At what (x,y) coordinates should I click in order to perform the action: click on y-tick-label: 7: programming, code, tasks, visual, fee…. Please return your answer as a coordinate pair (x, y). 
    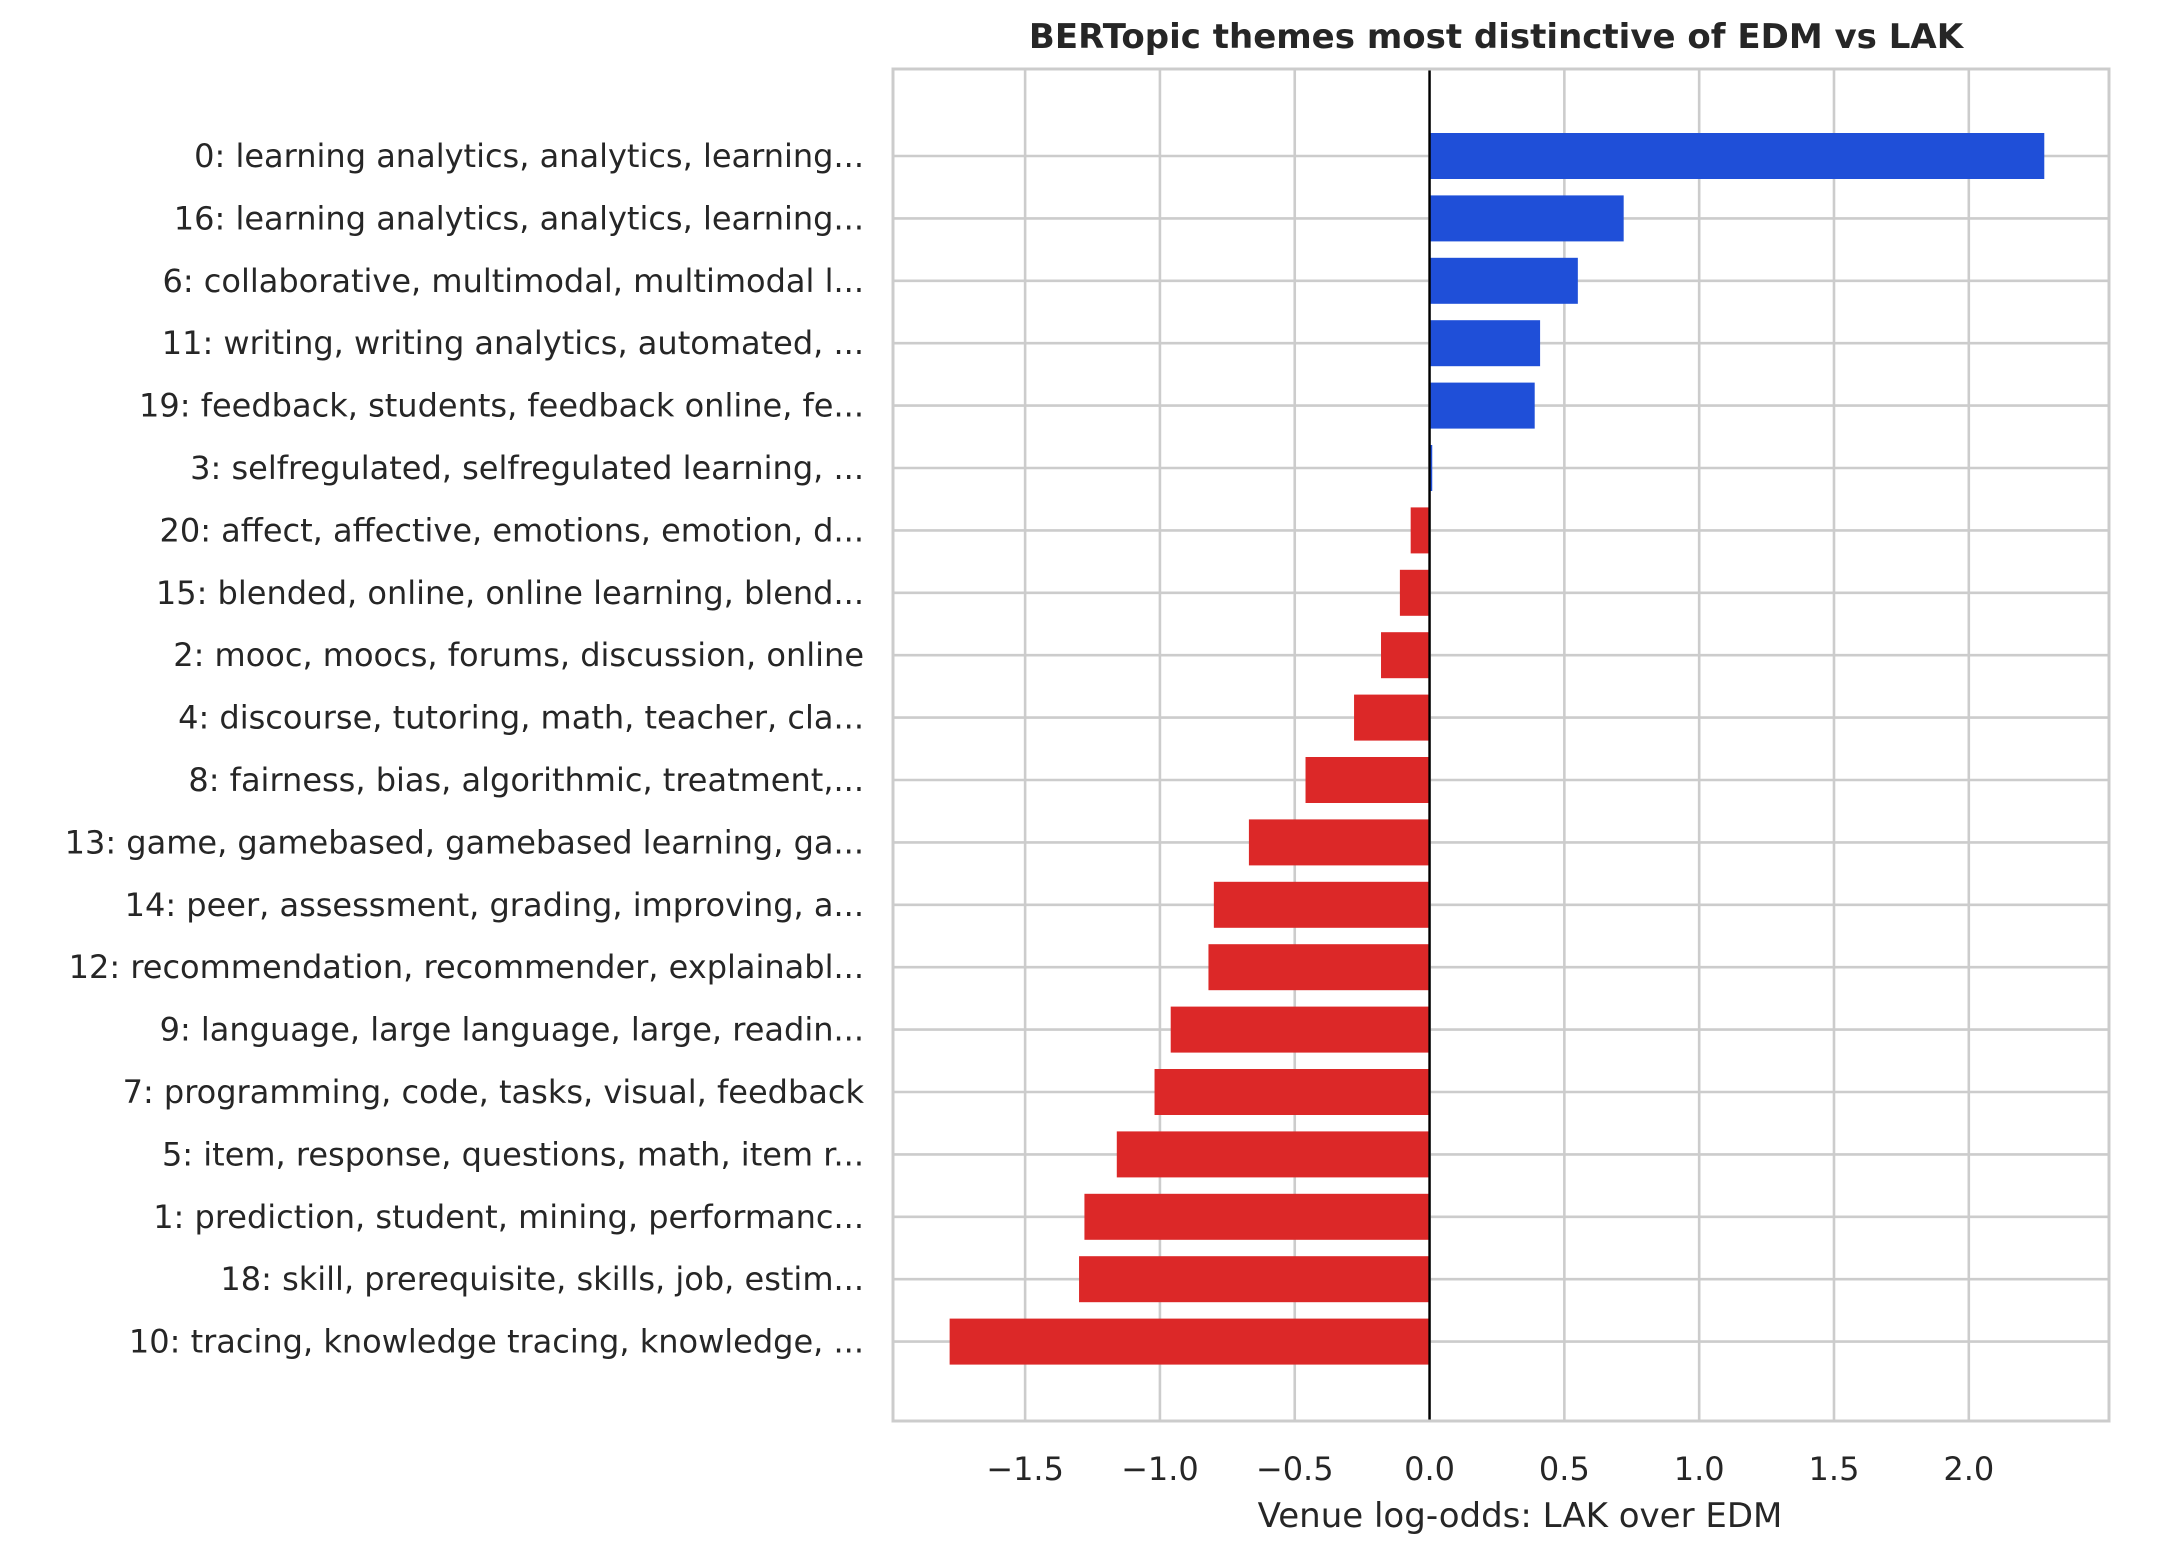
    Looking at the image, I should click on (494, 1092).